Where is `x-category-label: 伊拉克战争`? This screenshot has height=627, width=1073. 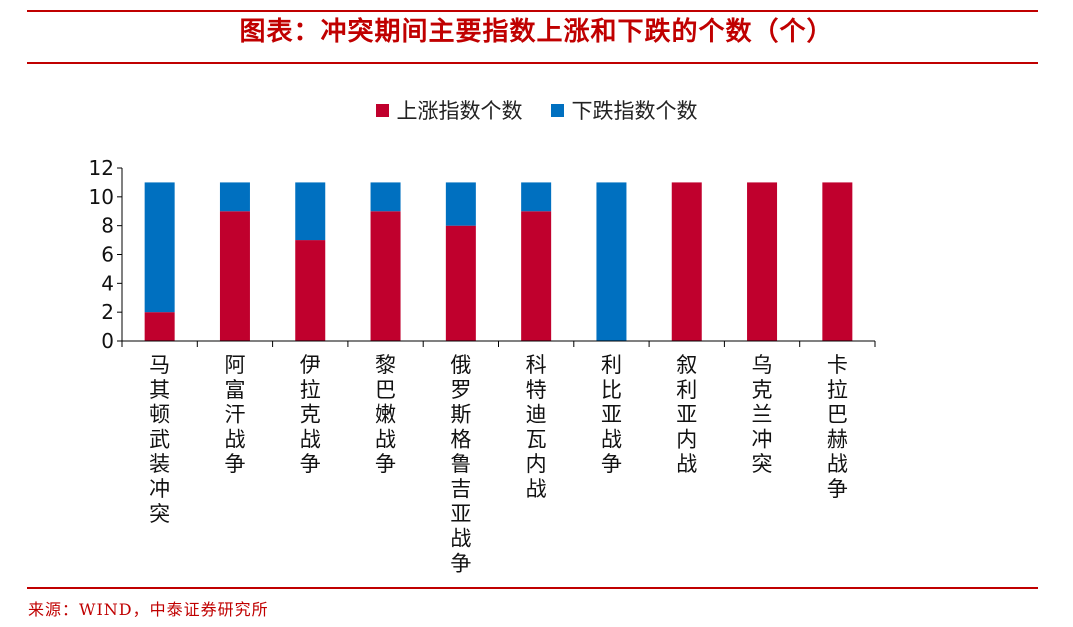 x-category-label: 伊拉克战争 is located at coordinates (310, 414).